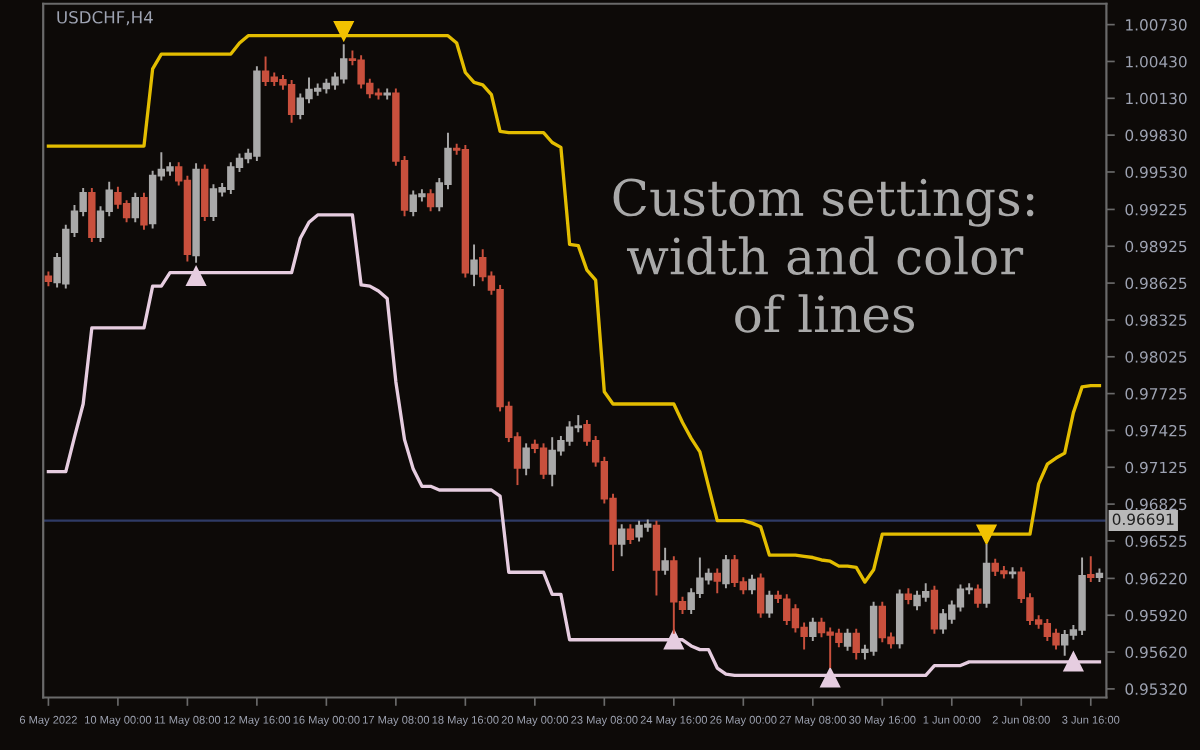 The width and height of the screenshot is (1200, 750). Describe the element at coordinates (823, 255) in the screenshot. I see `annotation: Custom settings: width and color of lines` at that location.